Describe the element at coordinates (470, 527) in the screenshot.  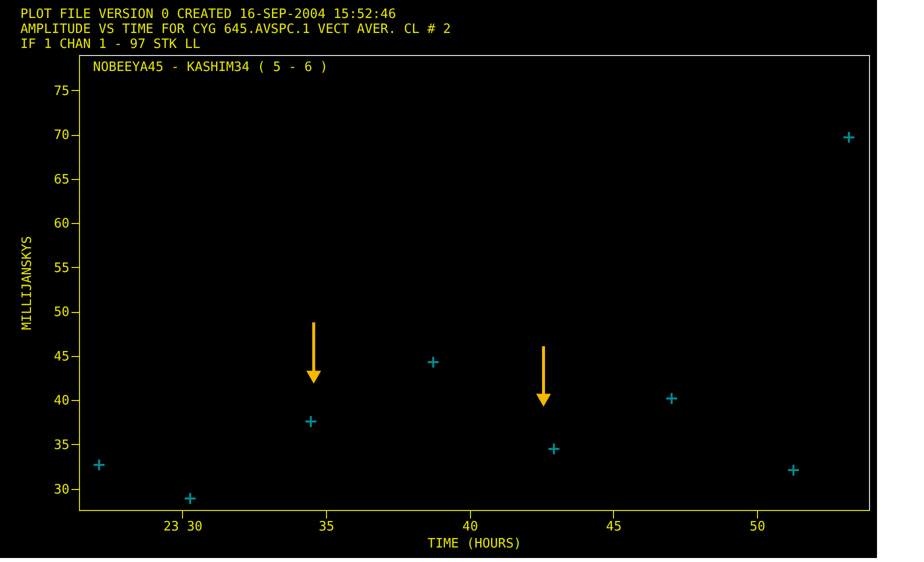
I see `x-tick-label: 40` at that location.